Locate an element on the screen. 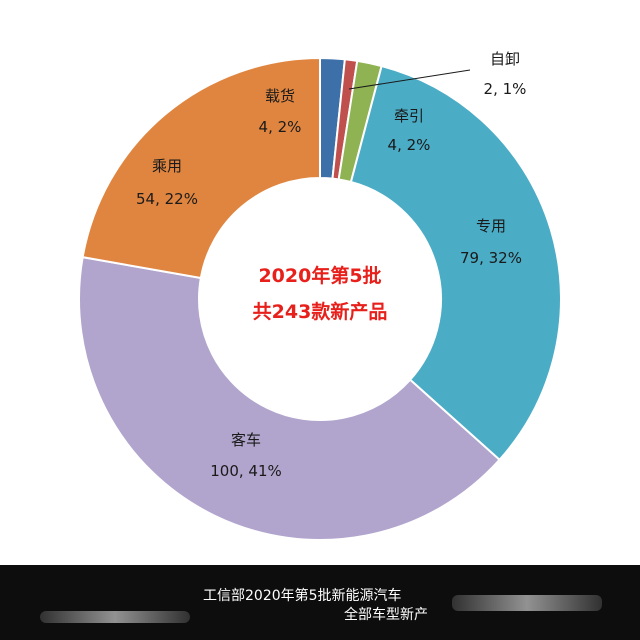 The width and height of the screenshot is (640, 640). slice-label-value-0: 4, 2% is located at coordinates (280, 127).